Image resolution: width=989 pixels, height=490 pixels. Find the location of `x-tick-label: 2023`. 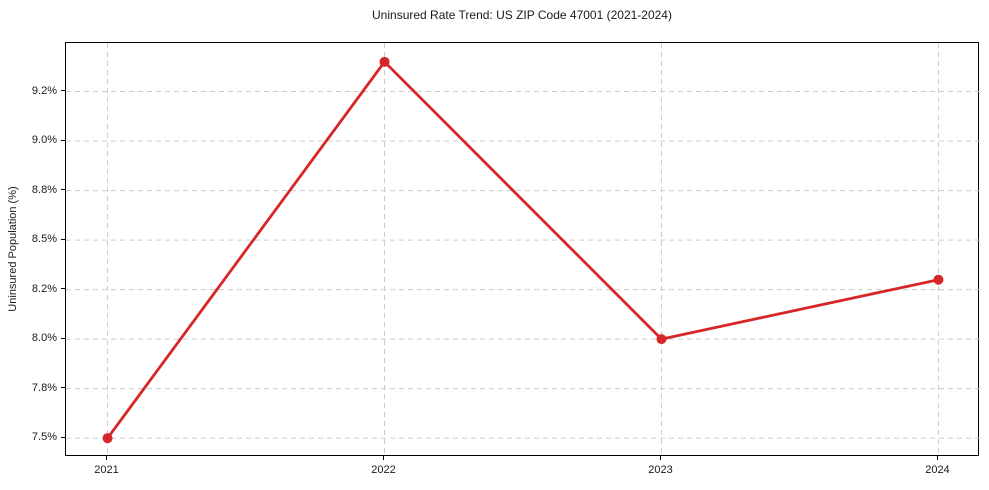

x-tick-label: 2023 is located at coordinates (660, 470).